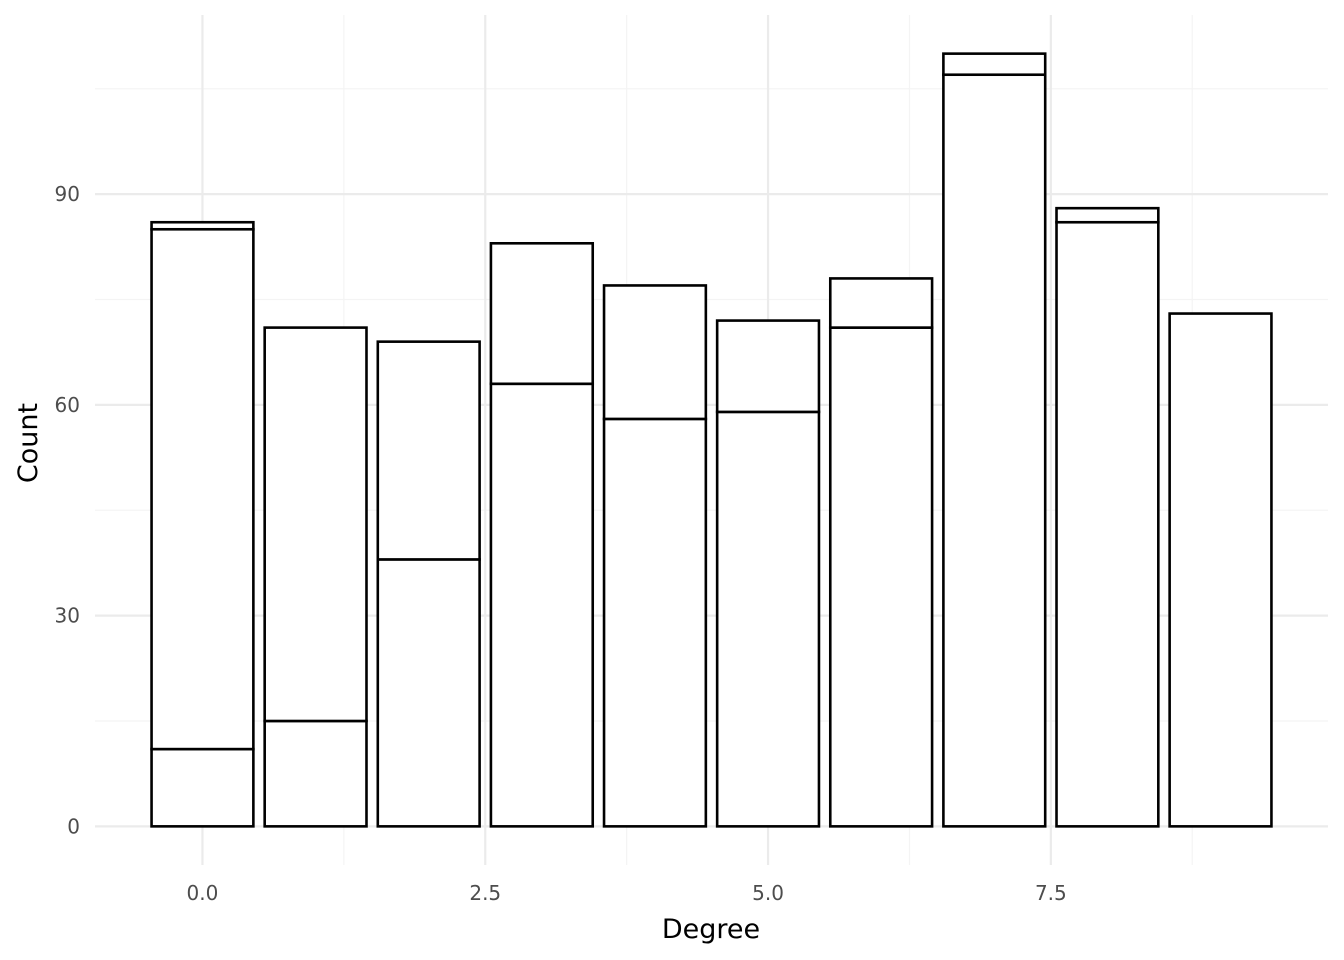 The image size is (1344, 960). Describe the element at coordinates (67, 510) in the screenshot. I see `y-axis-ticks: 0 30 60 90` at that location.